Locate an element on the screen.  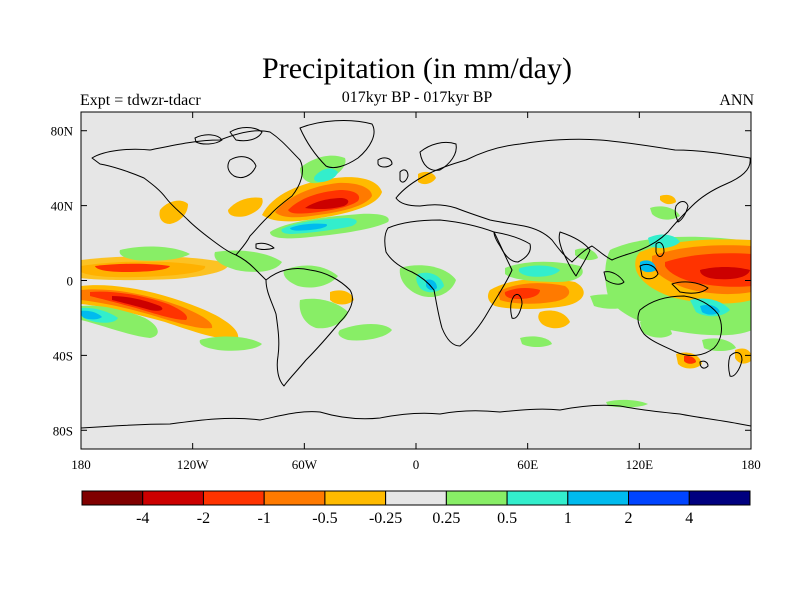
colorbar-label: 0.5 is located at coordinates (507, 518).